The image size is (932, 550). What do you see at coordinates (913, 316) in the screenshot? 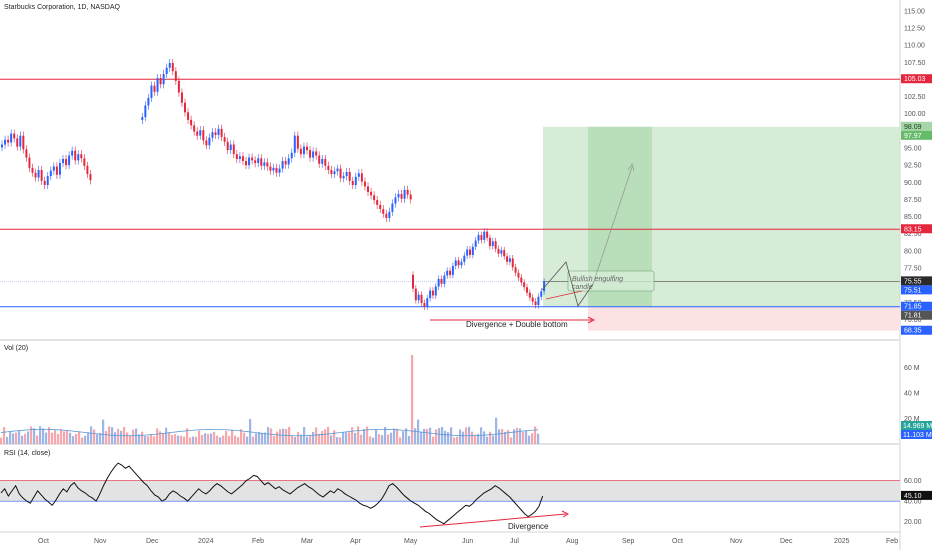
I see `price-tag-label: 71.81` at bounding box center [913, 316].